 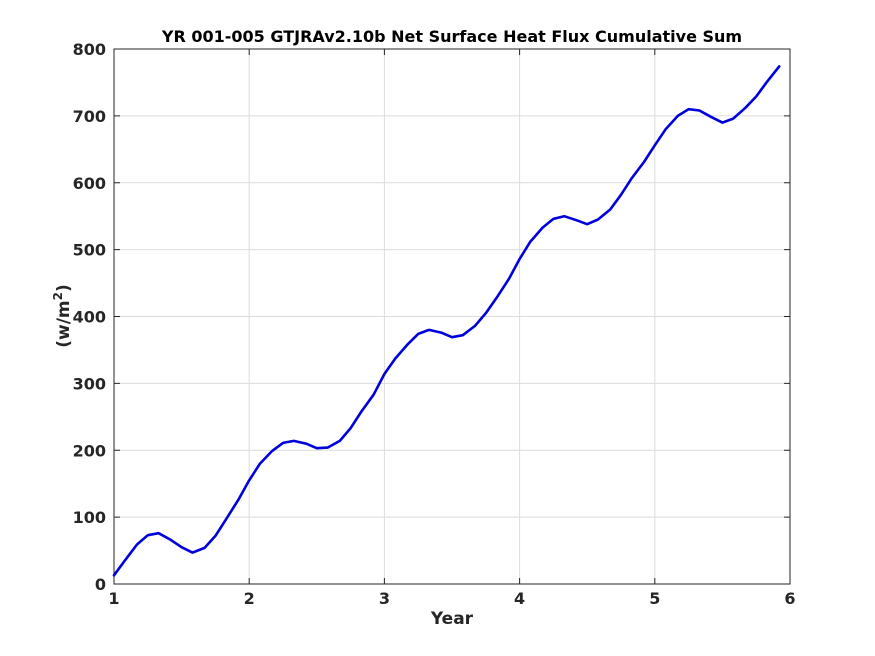 What do you see at coordinates (452, 619) in the screenshot?
I see `x-axis-label: Year` at bounding box center [452, 619].